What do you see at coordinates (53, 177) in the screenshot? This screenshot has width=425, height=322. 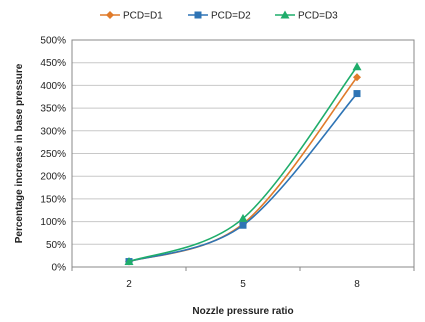 I see `y-tick-label: 200%` at bounding box center [53, 177].